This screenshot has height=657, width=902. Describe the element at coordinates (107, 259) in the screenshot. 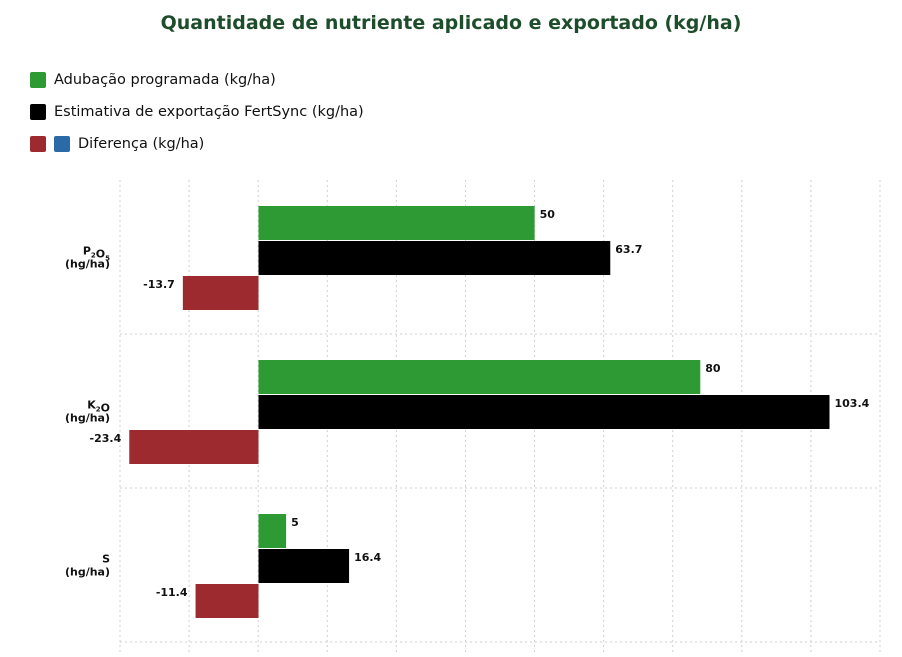

I see `category-label-subscript: 5` at that location.